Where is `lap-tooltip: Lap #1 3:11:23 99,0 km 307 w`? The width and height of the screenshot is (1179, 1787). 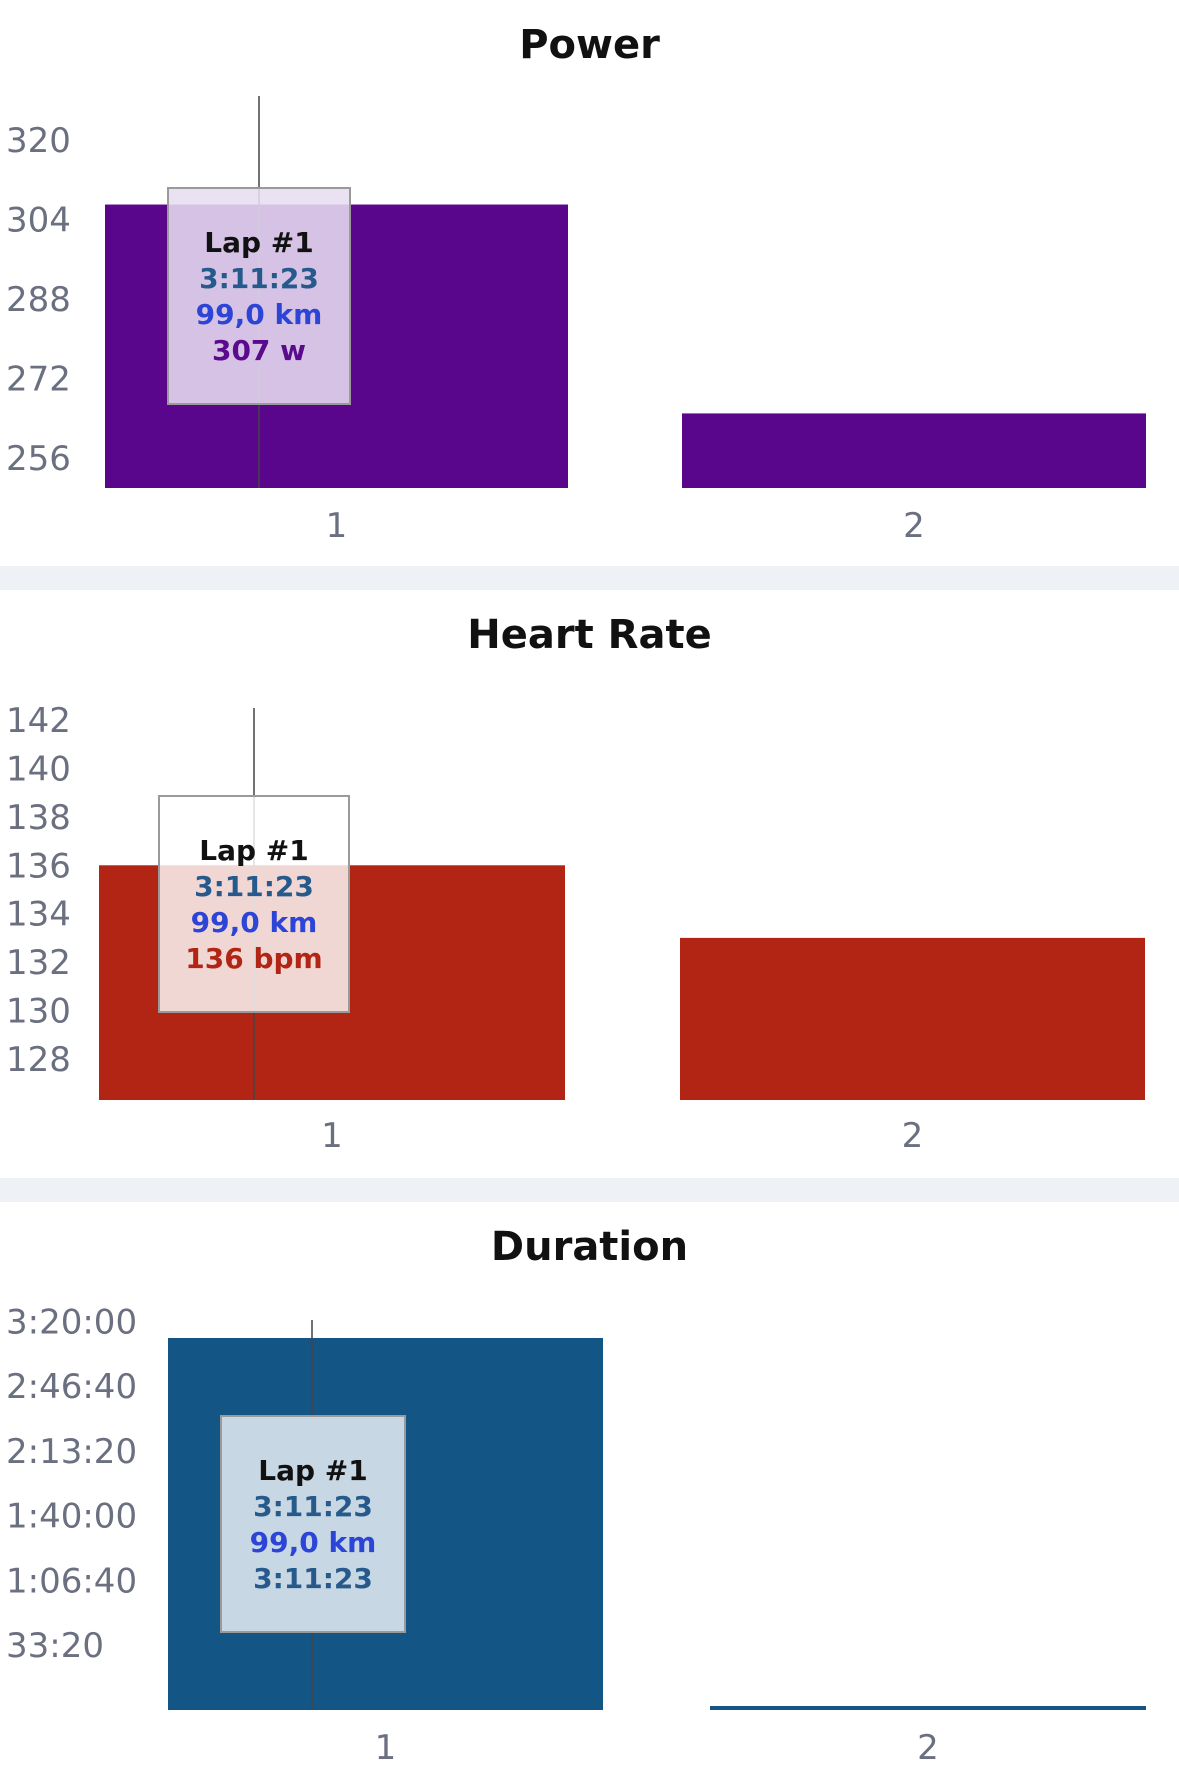
lap-tooltip: Lap #1 3:11:23 99,0 km 307 w is located at coordinates (259, 296).